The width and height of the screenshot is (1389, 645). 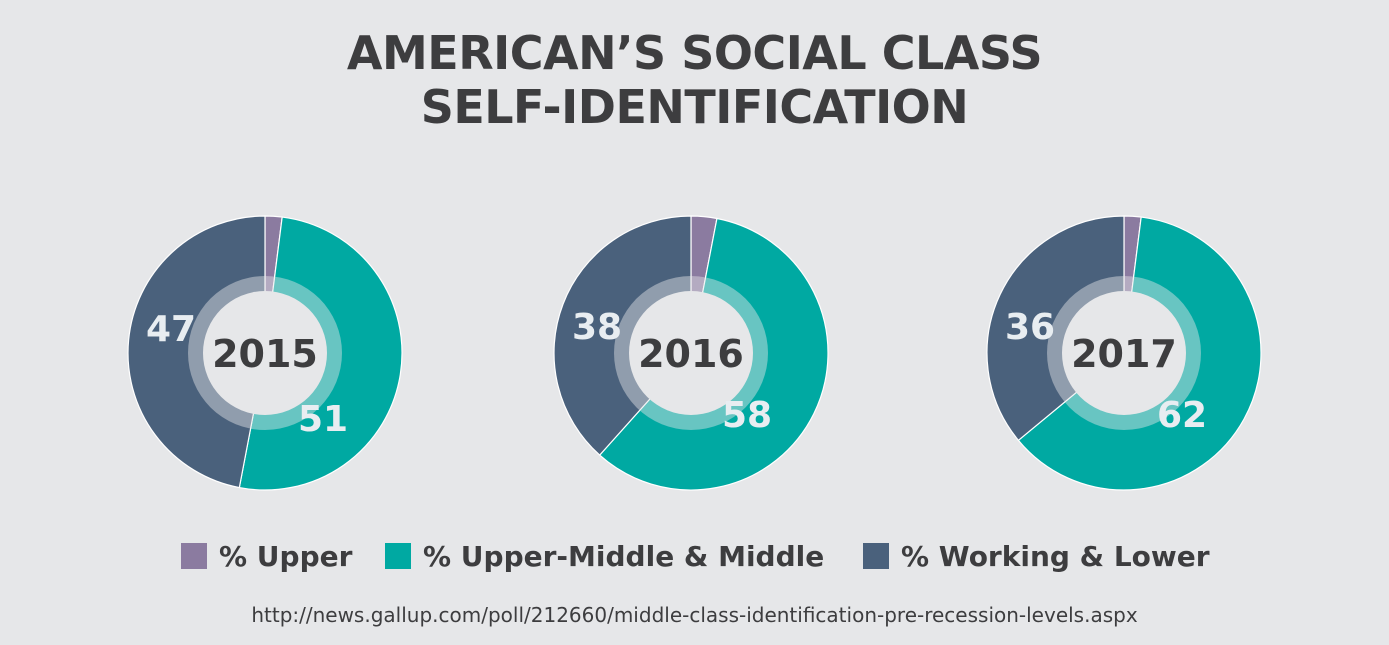 I want to click on legend-item-upper: % Upper, so click(x=266, y=556).